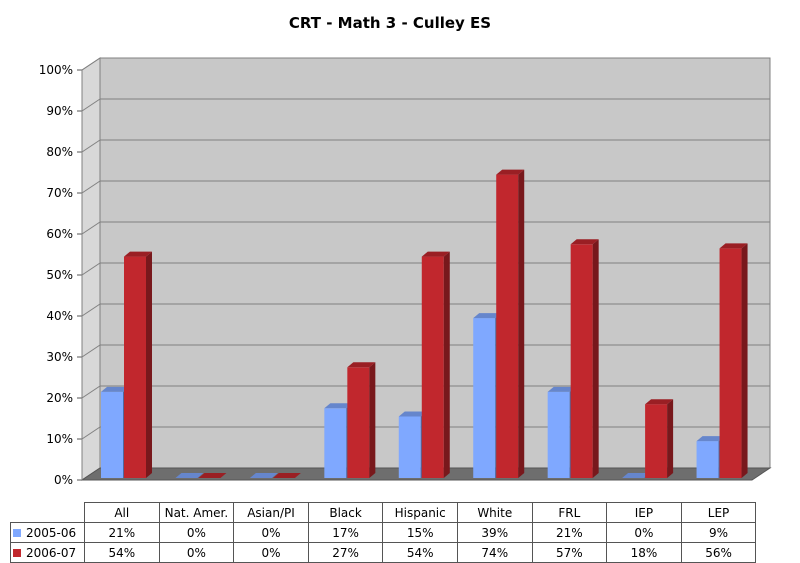 The image size is (800, 563). Describe the element at coordinates (420, 512) in the screenshot. I see `category-label: Hispanic` at that location.